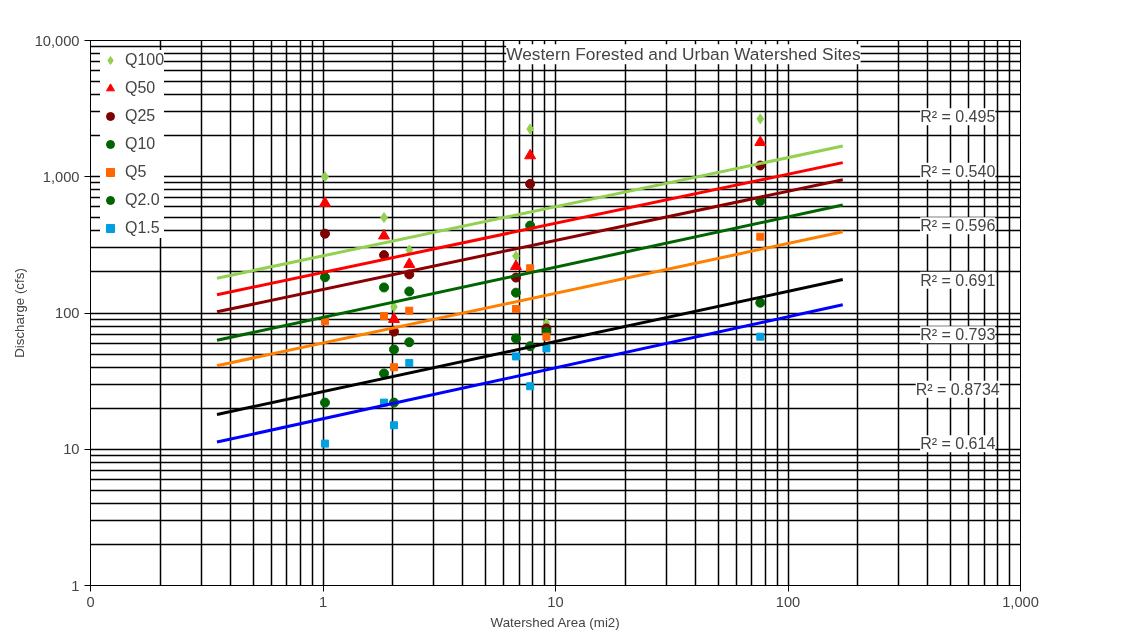  Describe the element at coordinates (140, 116) in the screenshot. I see `legend-label: Q25` at that location.